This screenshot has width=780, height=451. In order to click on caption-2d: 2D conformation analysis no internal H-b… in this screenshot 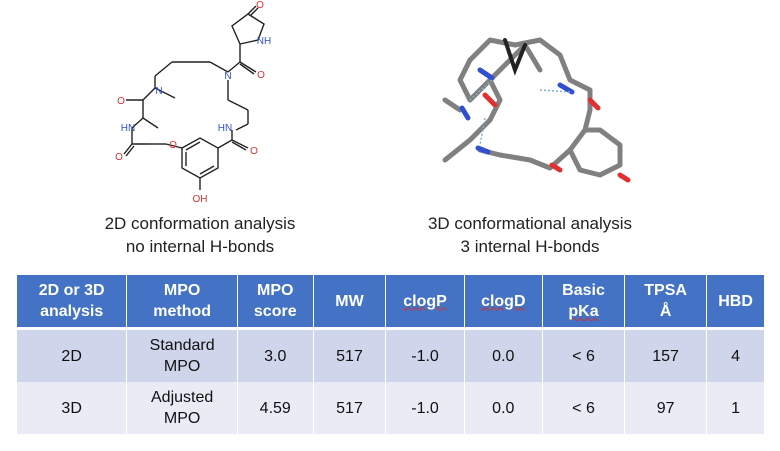, I will do `click(200, 235)`.